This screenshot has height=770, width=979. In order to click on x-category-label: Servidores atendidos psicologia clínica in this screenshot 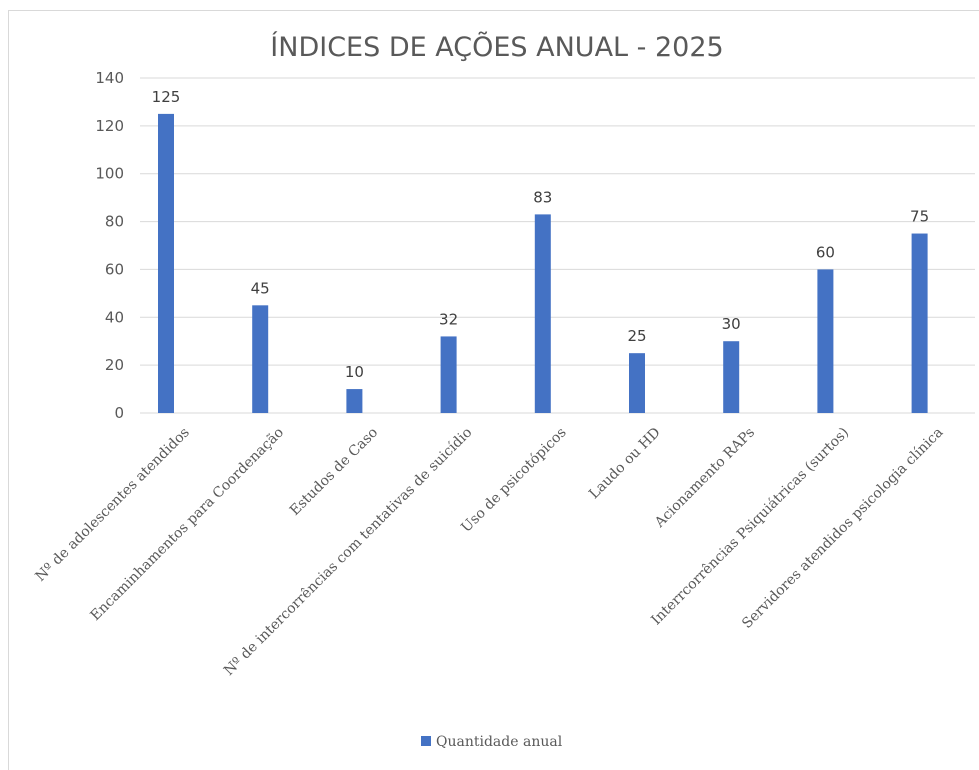, I will do `click(842, 528)`.